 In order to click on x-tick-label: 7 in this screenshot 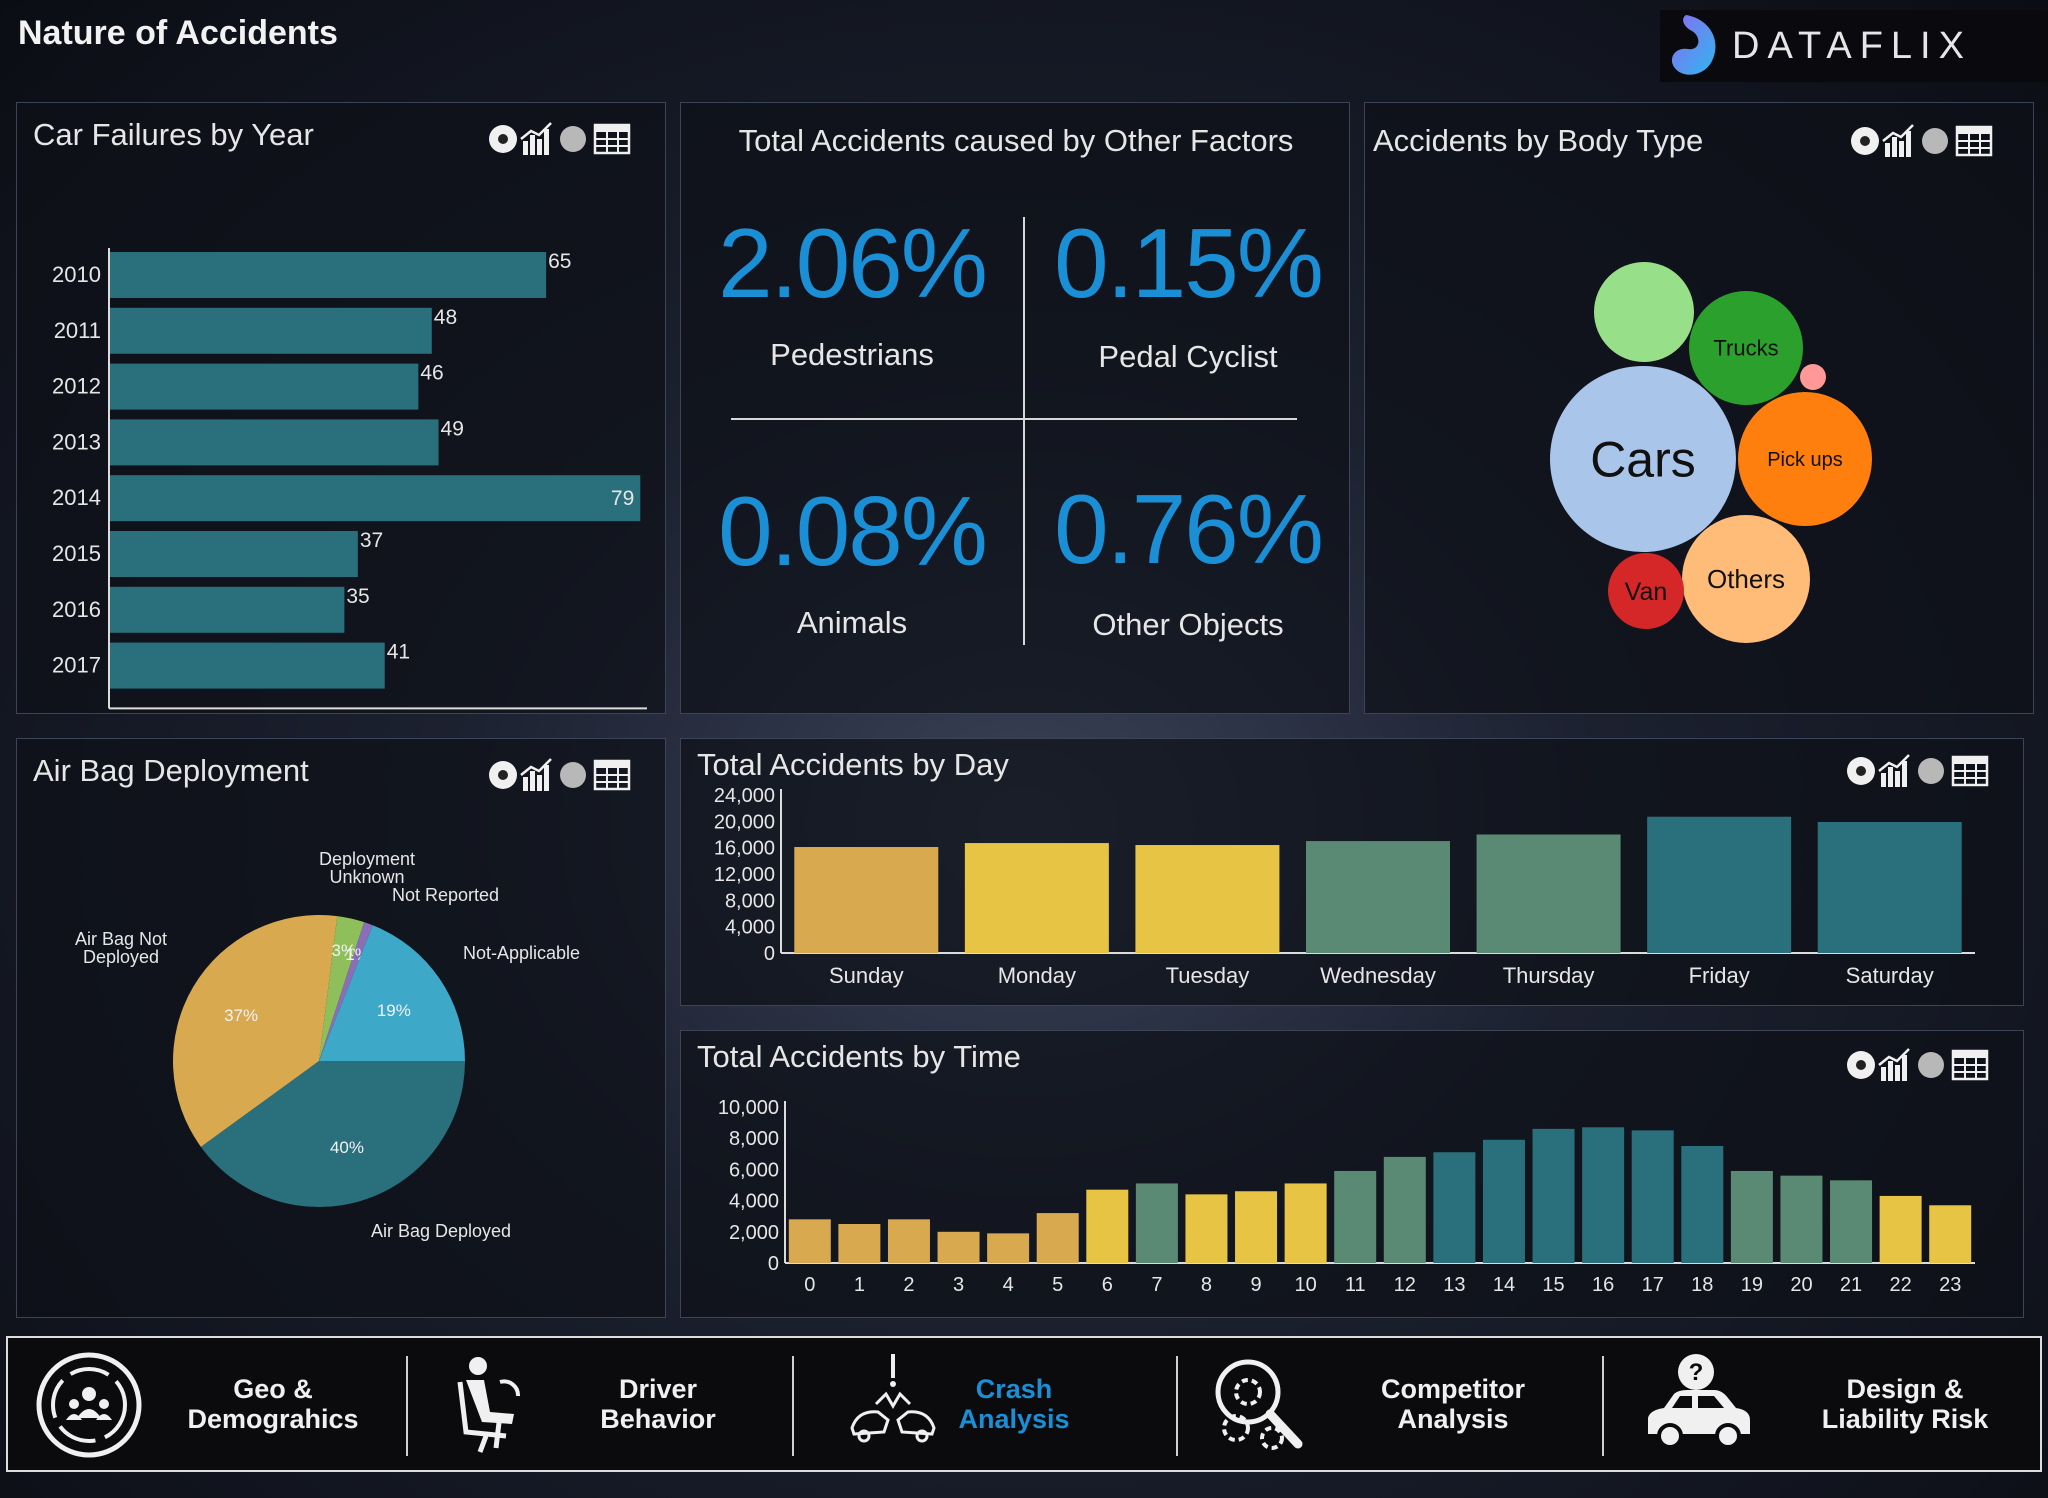, I will do `click(1156, 1285)`.